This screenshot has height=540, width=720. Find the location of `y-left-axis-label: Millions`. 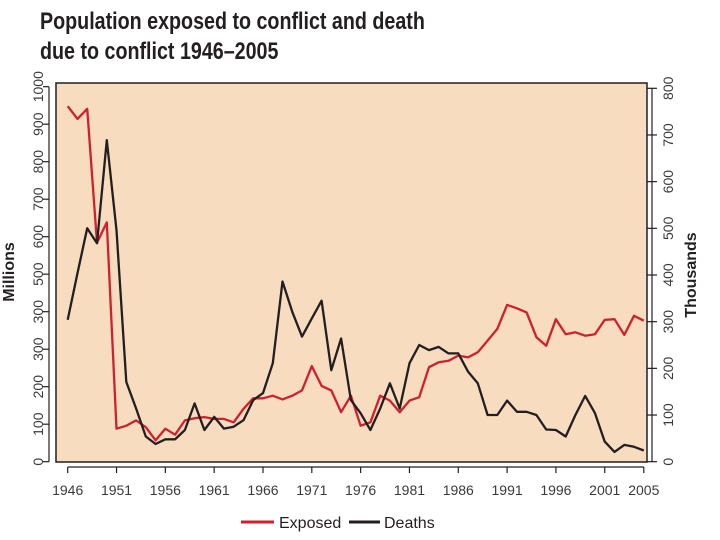

y-left-axis-label: Millions is located at coordinates (9, 272).